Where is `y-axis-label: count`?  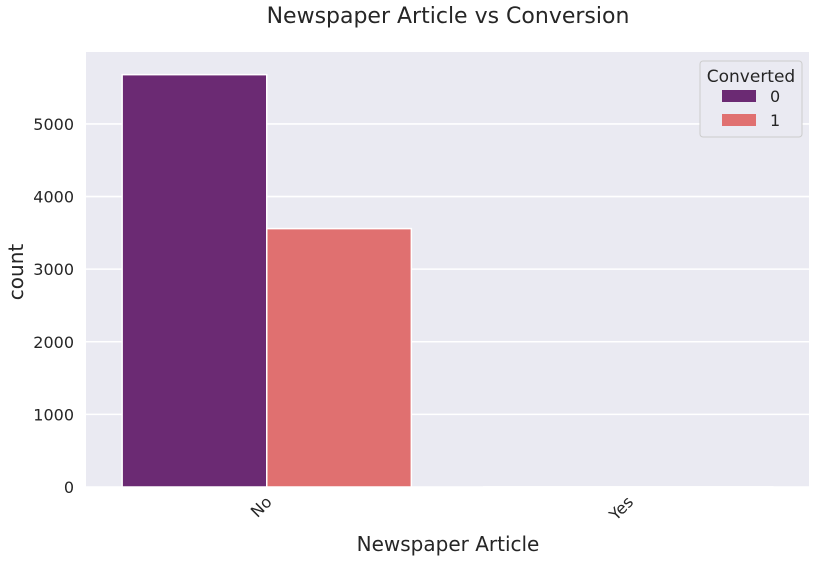 y-axis-label: count is located at coordinates (16, 272).